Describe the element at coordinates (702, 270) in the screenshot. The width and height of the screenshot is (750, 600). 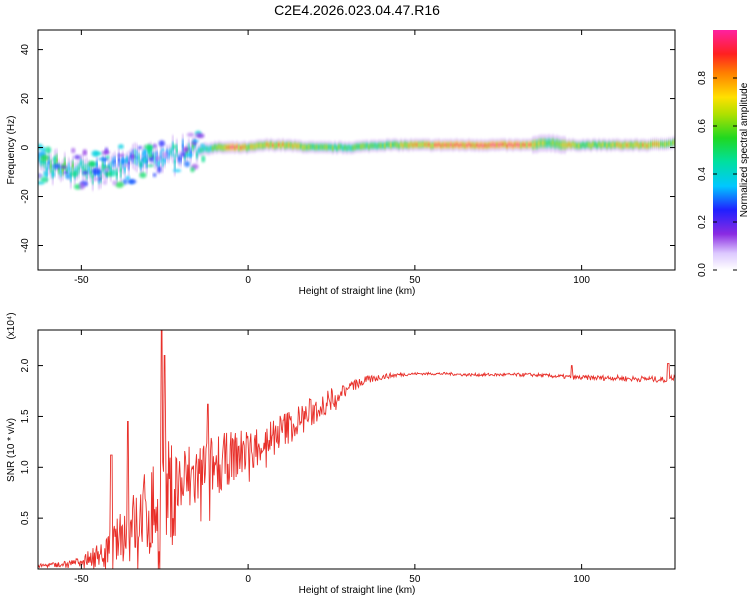
I see `colorbar-tick-label: 0.0` at that location.